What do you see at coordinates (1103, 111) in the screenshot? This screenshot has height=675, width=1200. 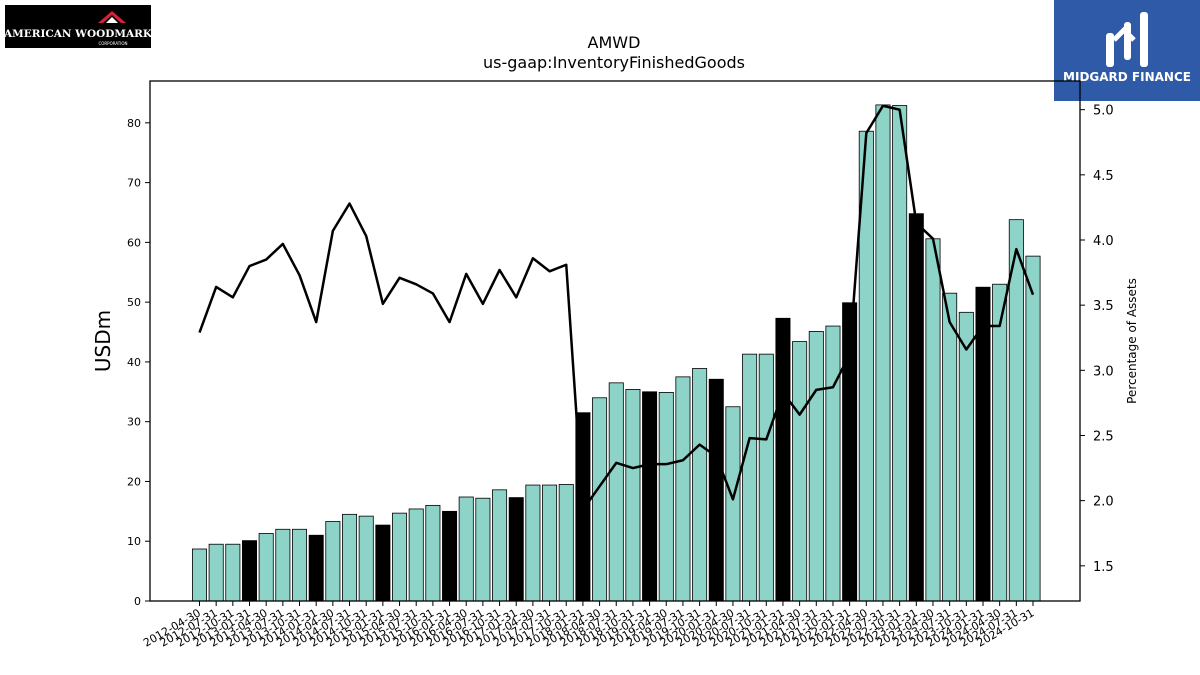 I see `y2-tick-label: 5.0` at bounding box center [1103, 111].